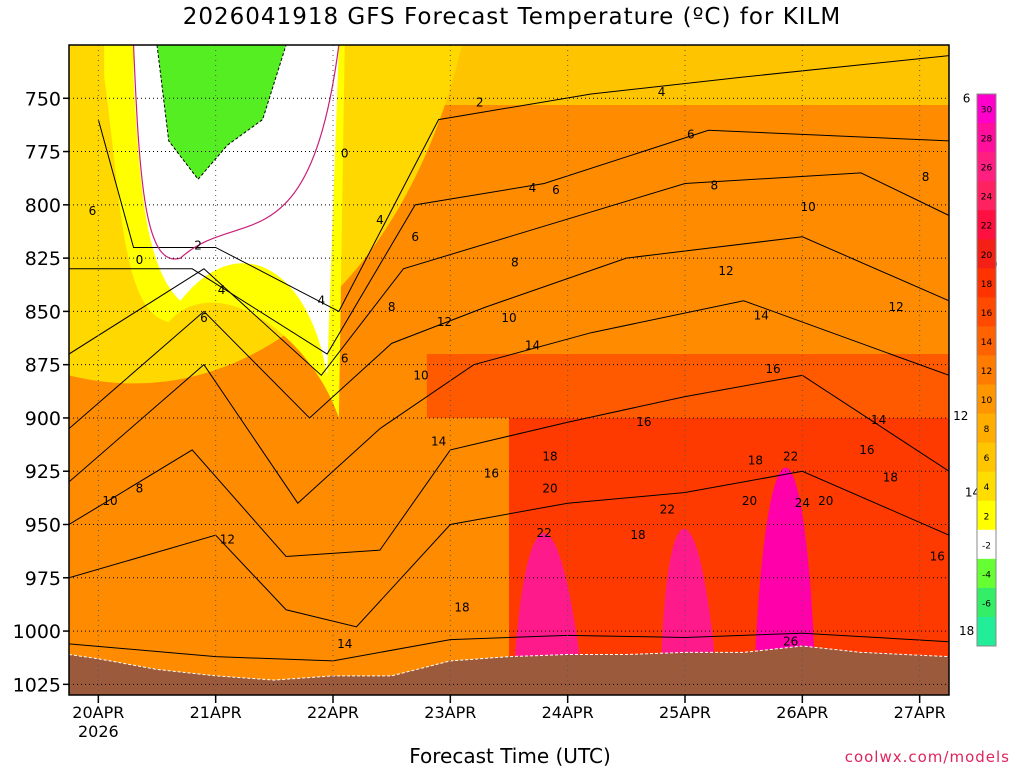 The width and height of the screenshot is (1024, 768). Describe the element at coordinates (43, 419) in the screenshot. I see `y-tick-label: 900` at that location.